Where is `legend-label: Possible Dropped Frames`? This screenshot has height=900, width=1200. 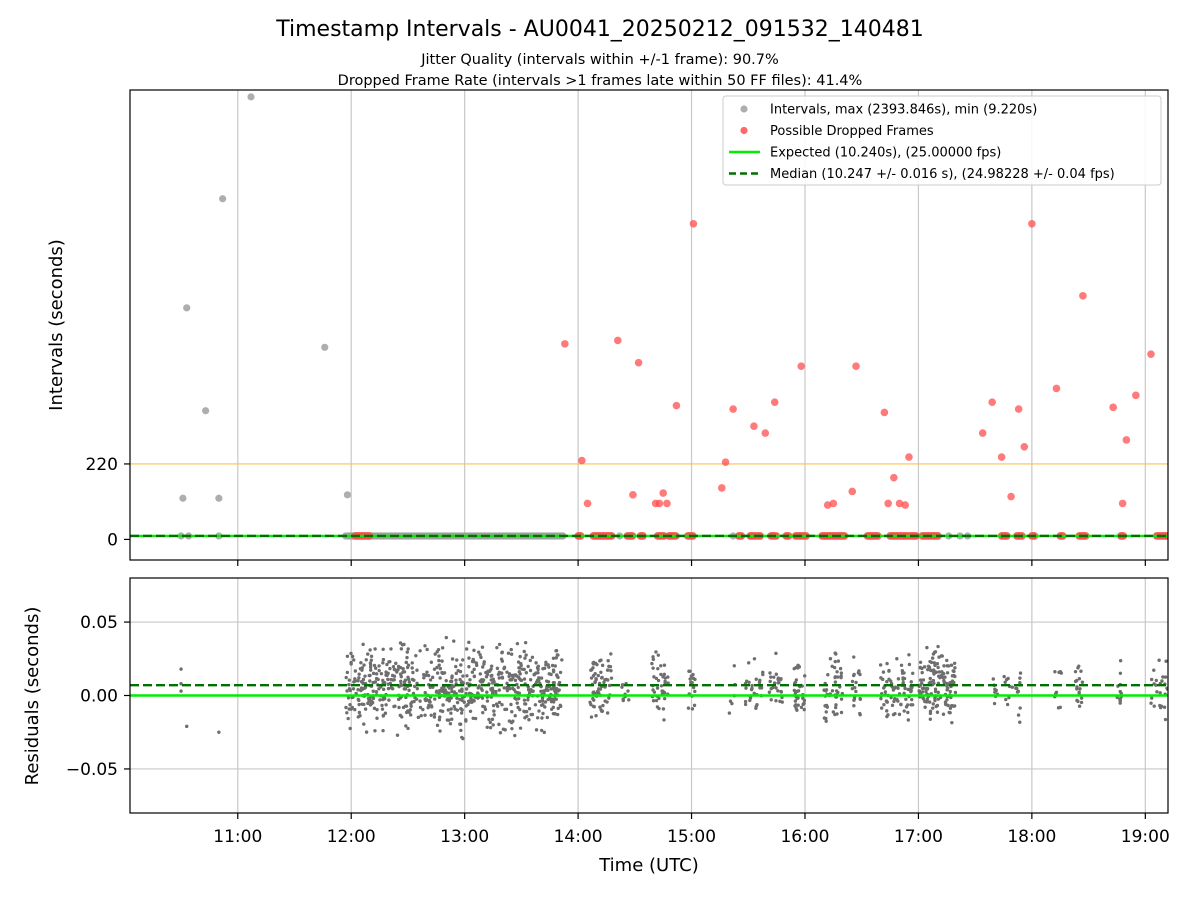 legend-label: Possible Dropped Frames is located at coordinates (852, 131).